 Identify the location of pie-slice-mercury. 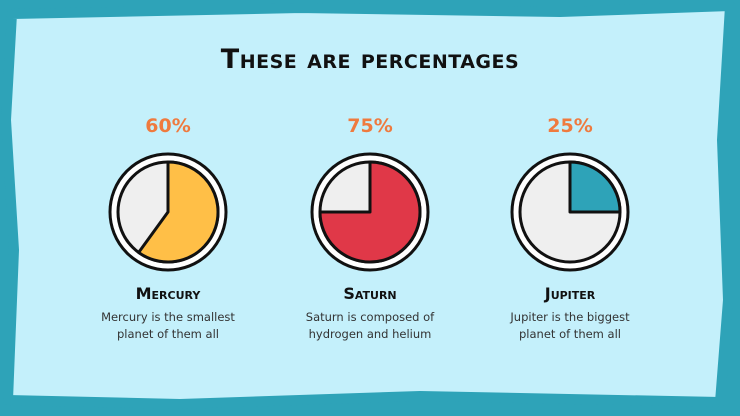
(178, 212).